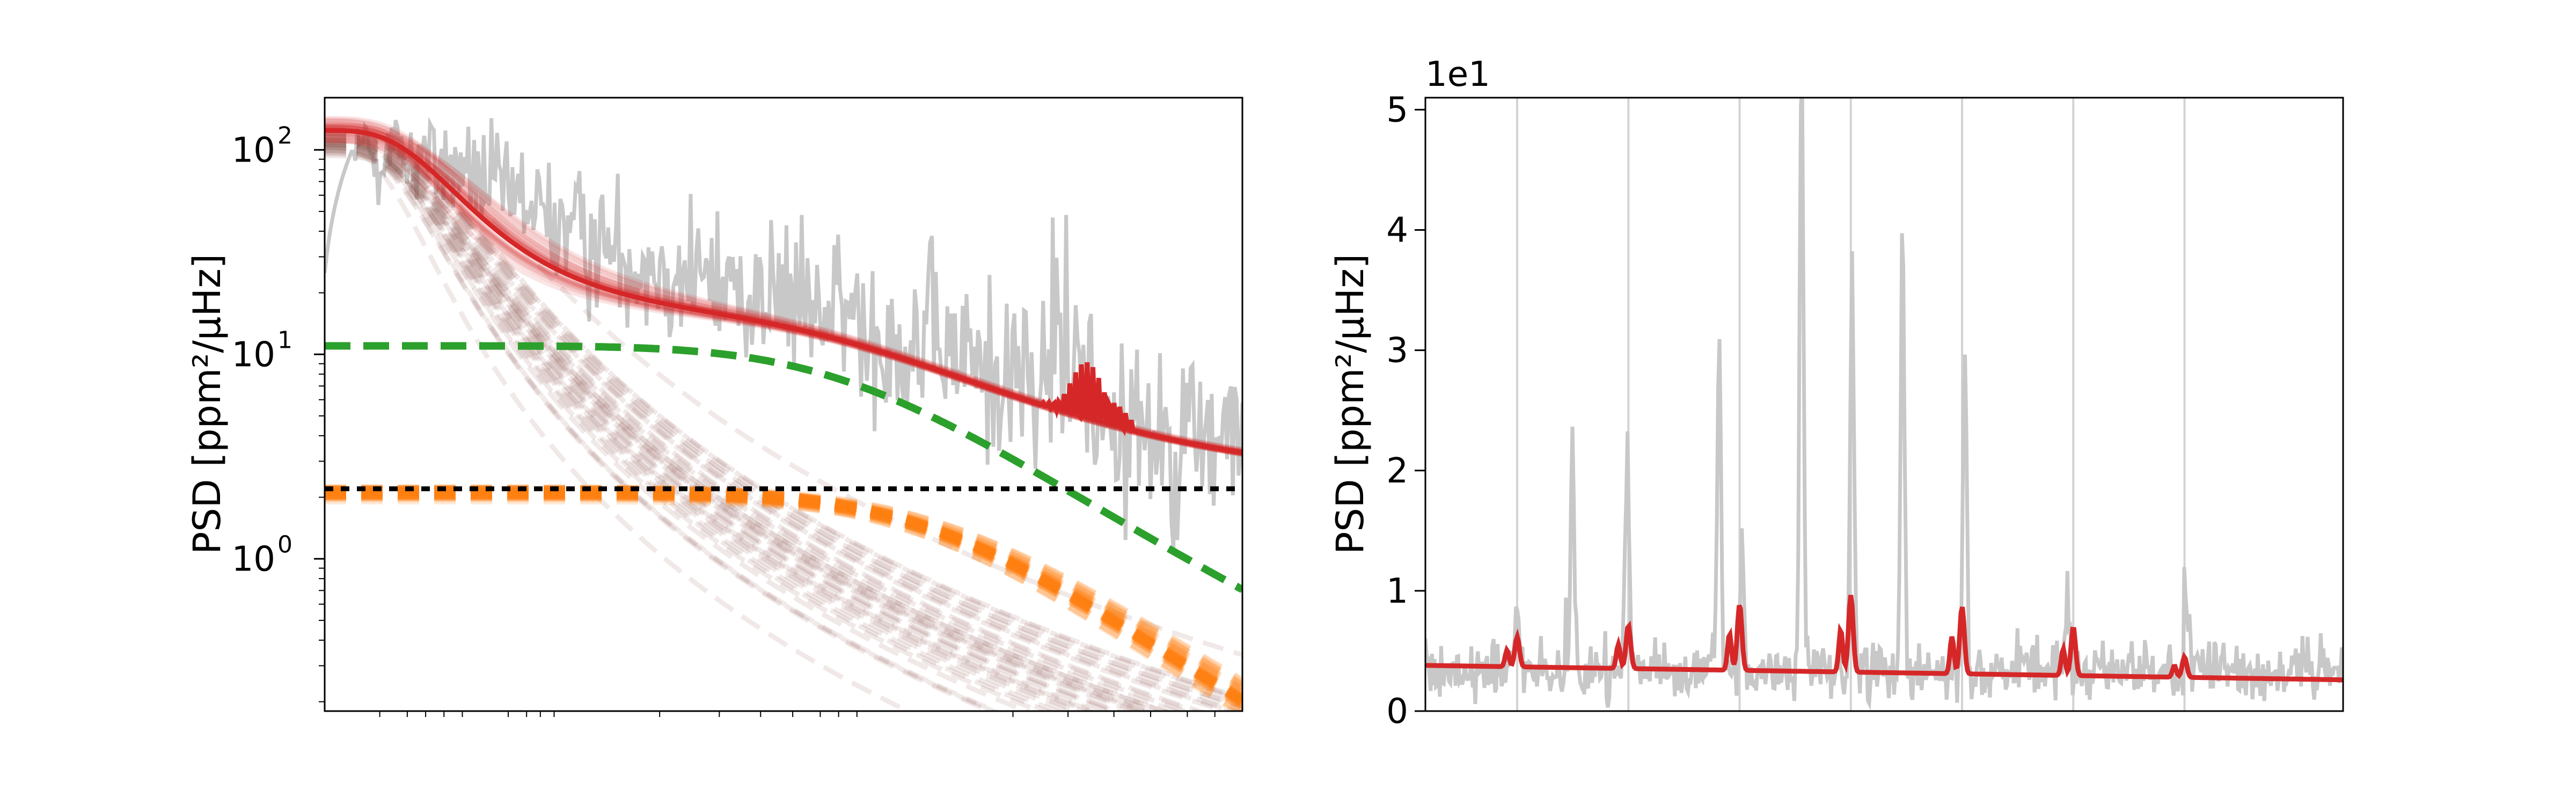 This screenshot has height=805, width=2576. Describe the element at coordinates (284, 544) in the screenshot. I see `y-tick-exponent: 0` at that location.